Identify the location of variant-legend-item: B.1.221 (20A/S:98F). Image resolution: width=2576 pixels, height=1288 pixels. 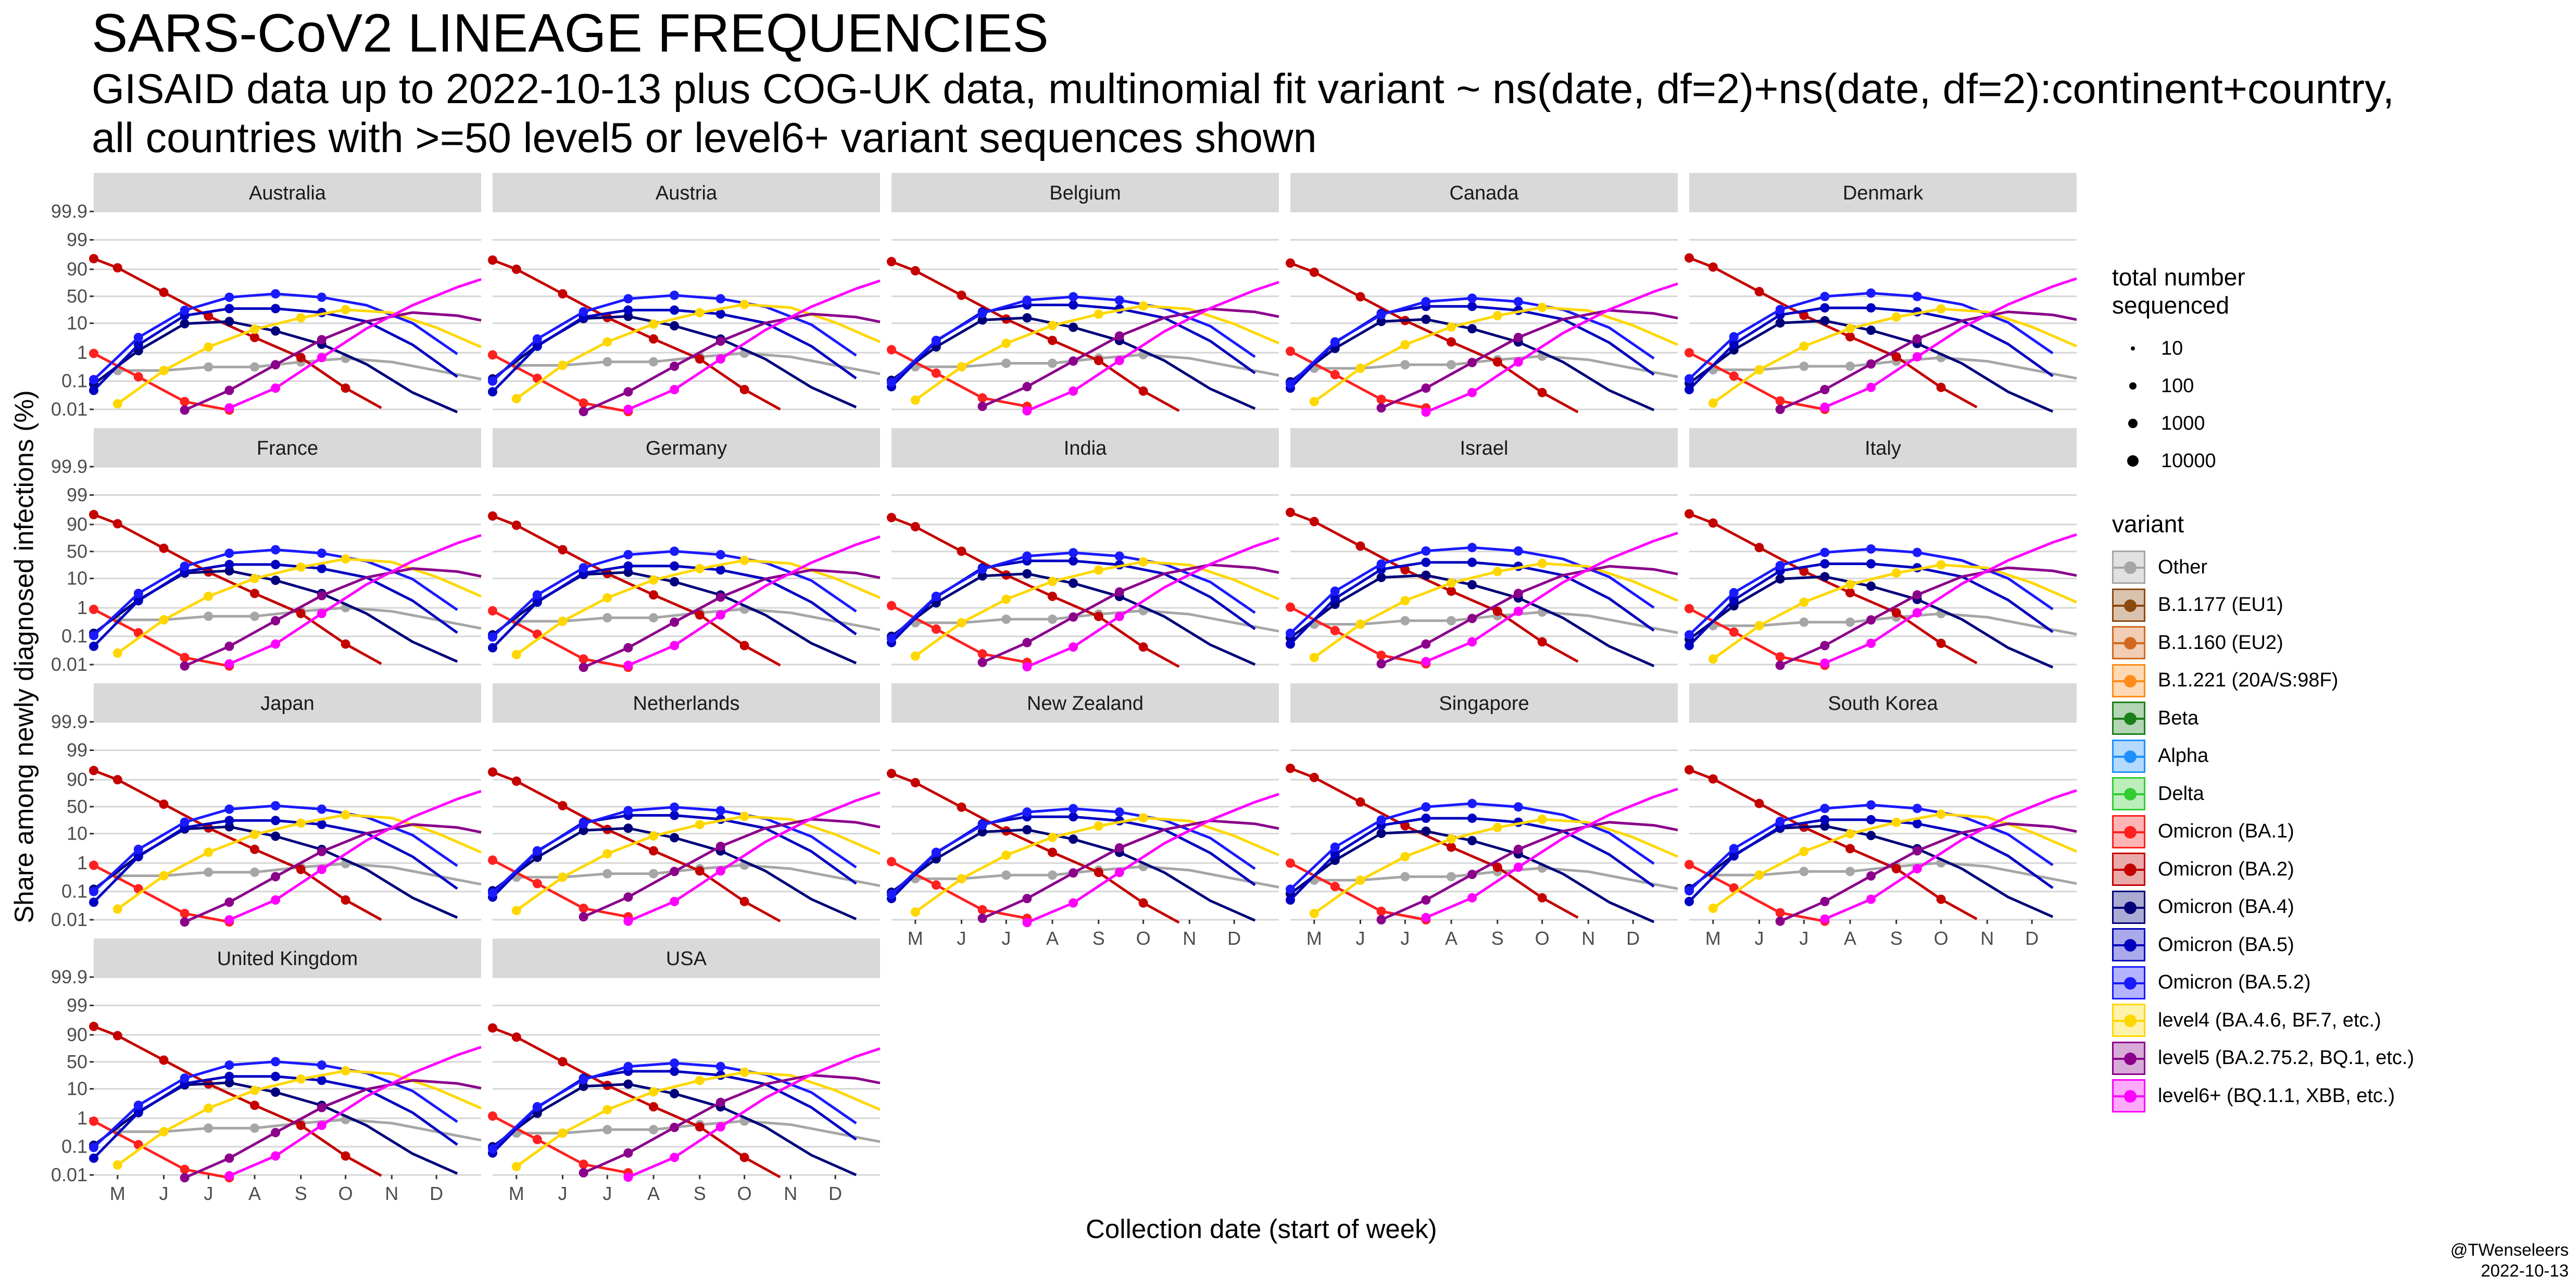
(2263, 681).